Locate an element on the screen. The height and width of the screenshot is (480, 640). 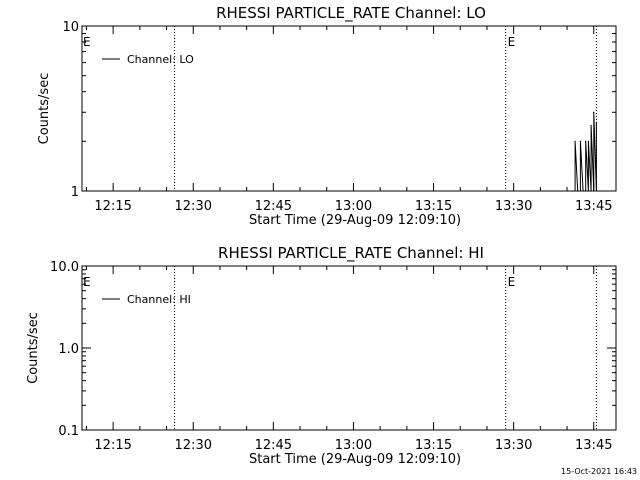
series-line is located at coordinates (584, 152).